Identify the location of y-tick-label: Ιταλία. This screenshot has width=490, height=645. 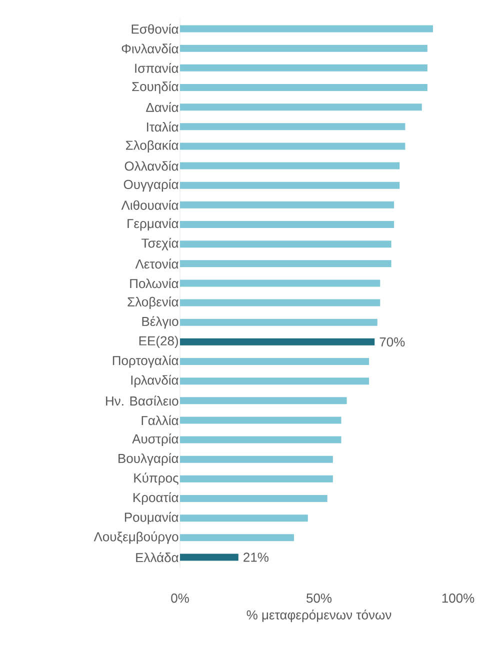
(162, 127).